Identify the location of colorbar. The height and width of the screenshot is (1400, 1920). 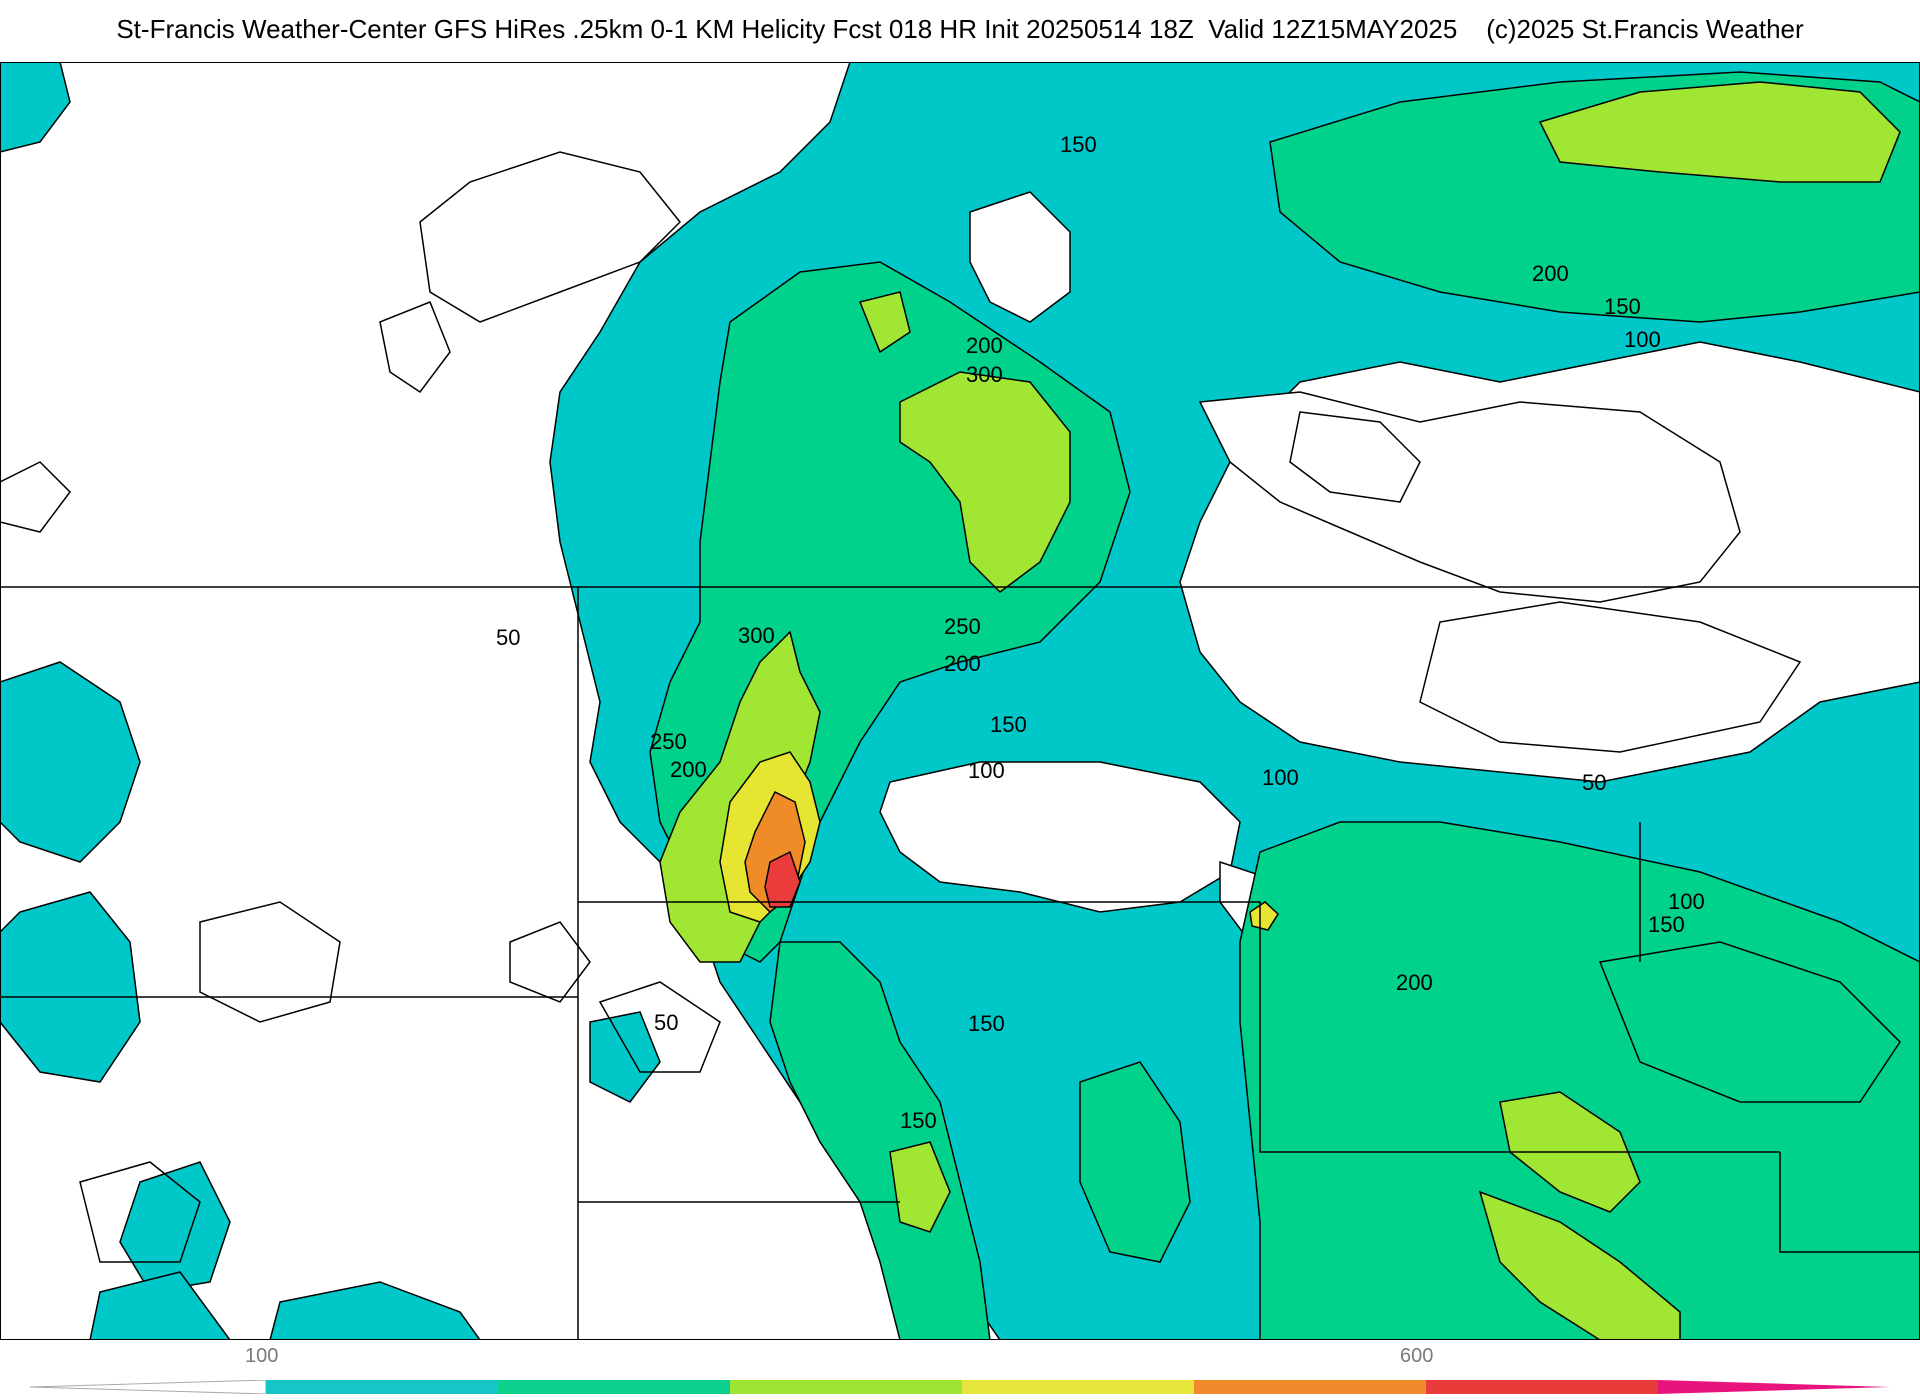
(960, 1387).